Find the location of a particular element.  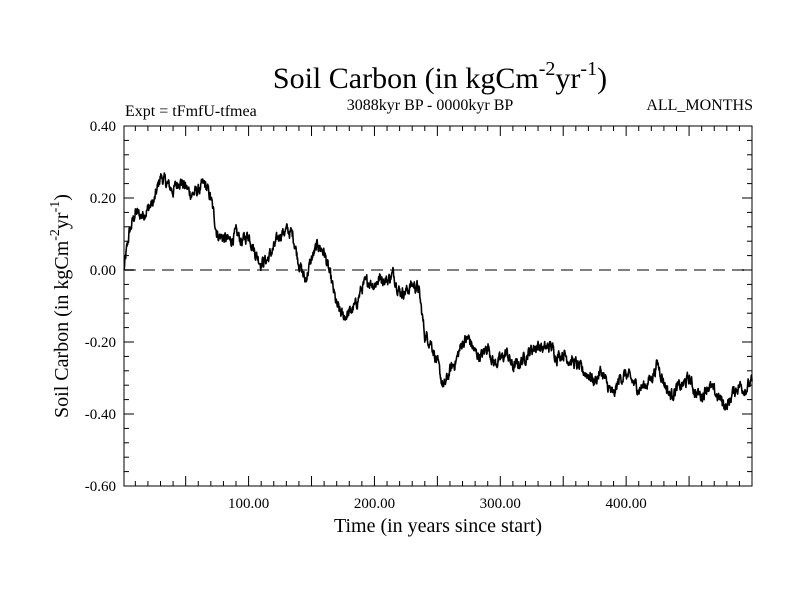

expt-label: Expt = tFmfU-tfmea is located at coordinates (191, 111).